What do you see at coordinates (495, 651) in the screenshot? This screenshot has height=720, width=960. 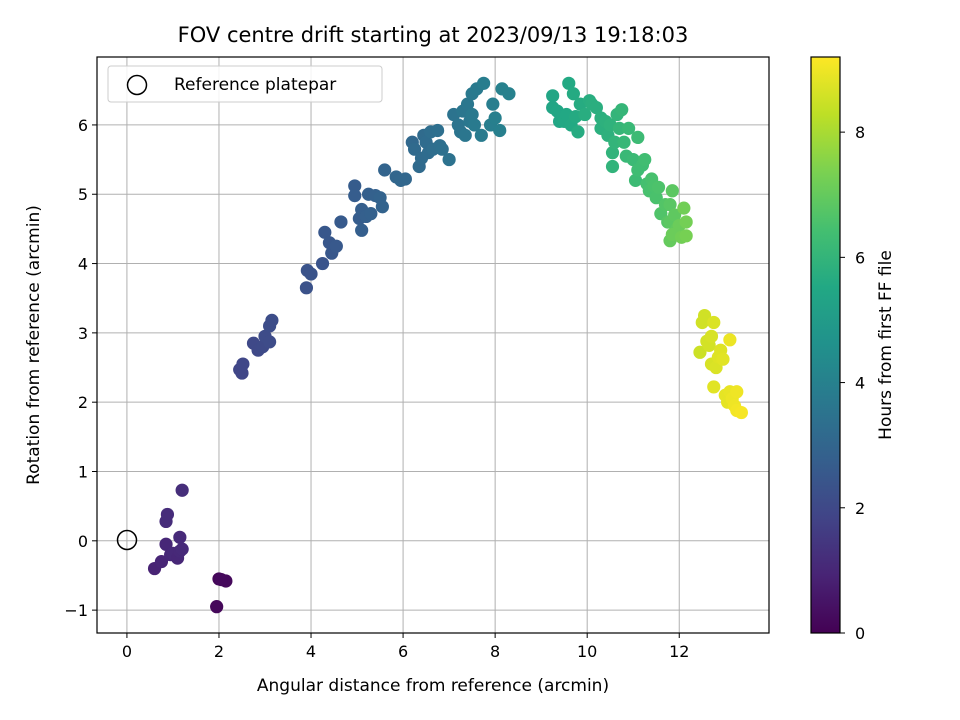 I see `x-tick-label: 8` at bounding box center [495, 651].